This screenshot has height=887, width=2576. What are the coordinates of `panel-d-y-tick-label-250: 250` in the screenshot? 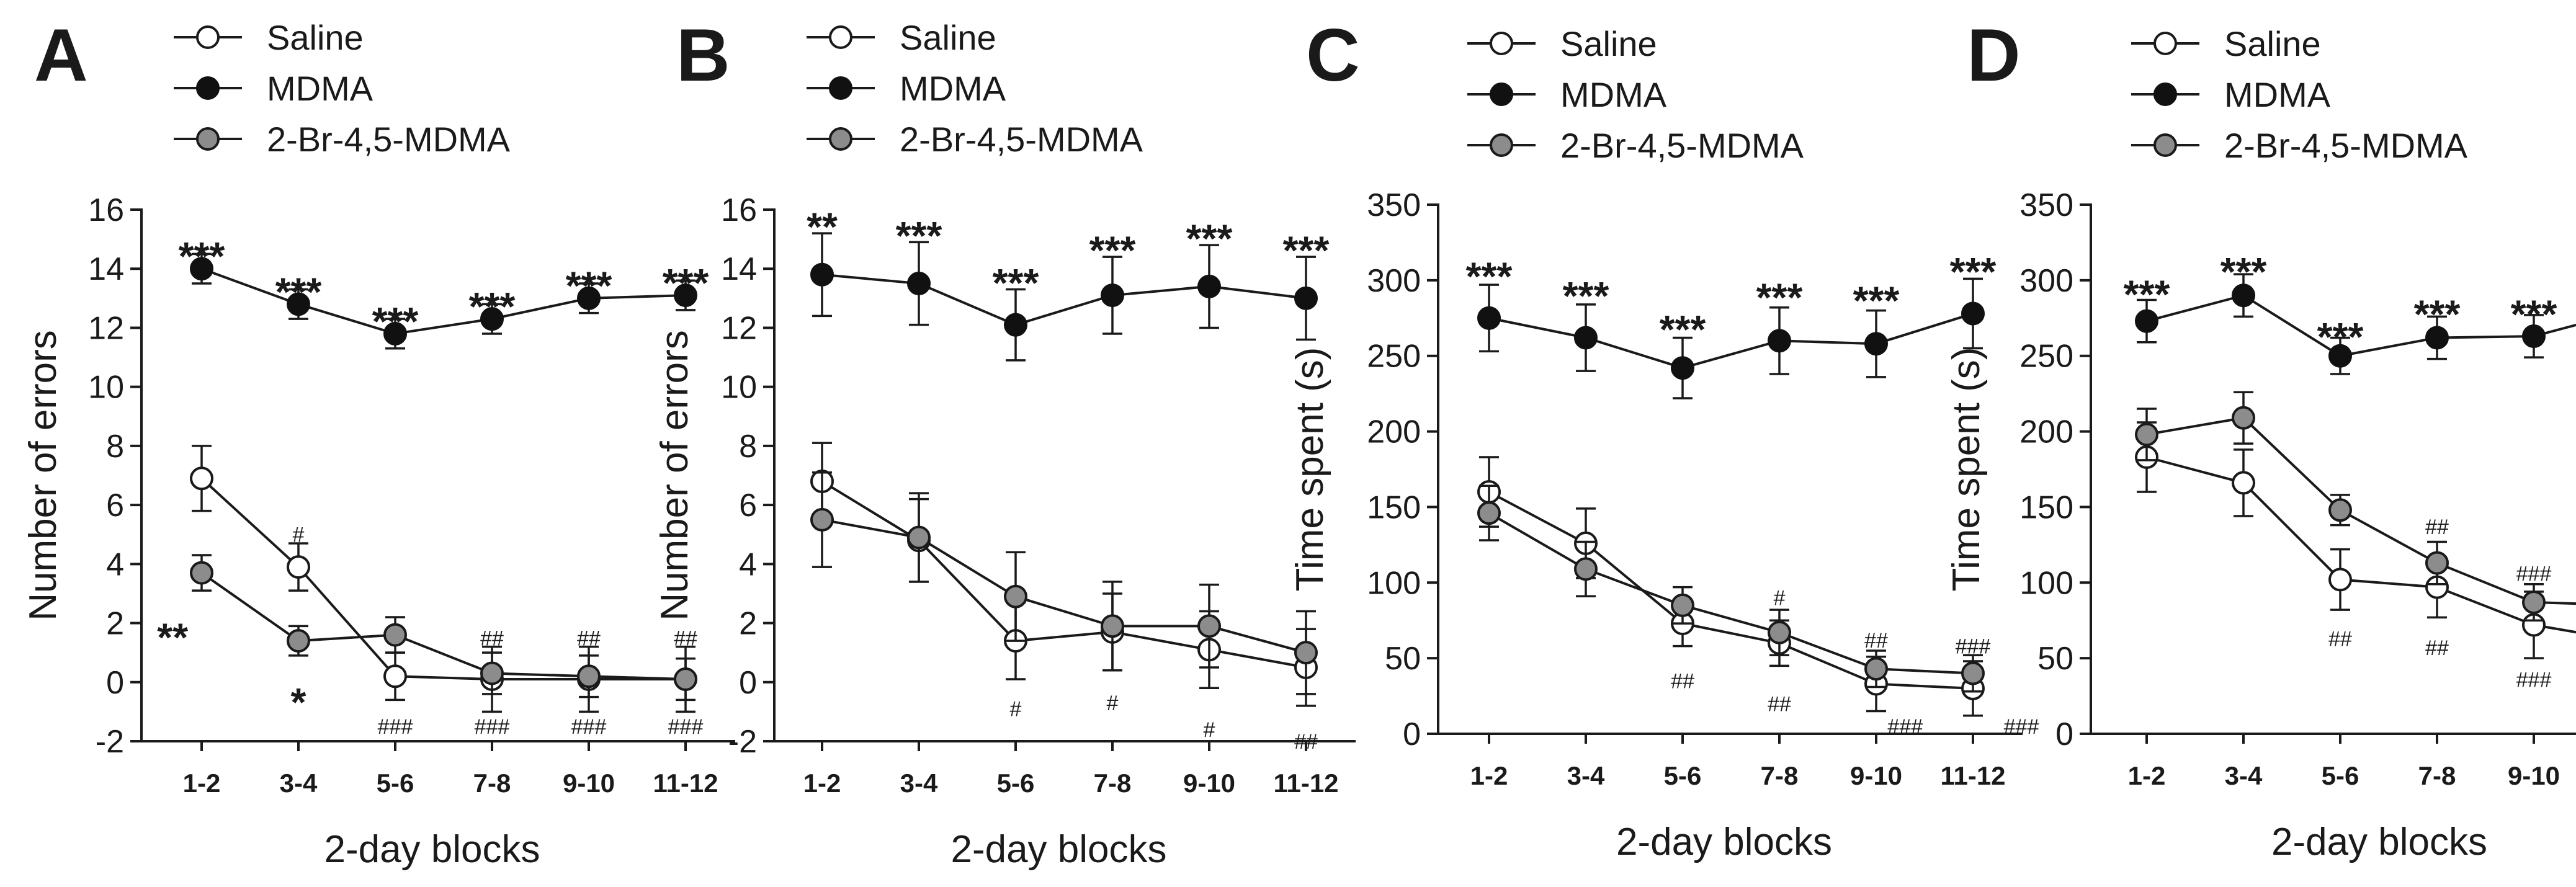 It's located at (2046, 357).